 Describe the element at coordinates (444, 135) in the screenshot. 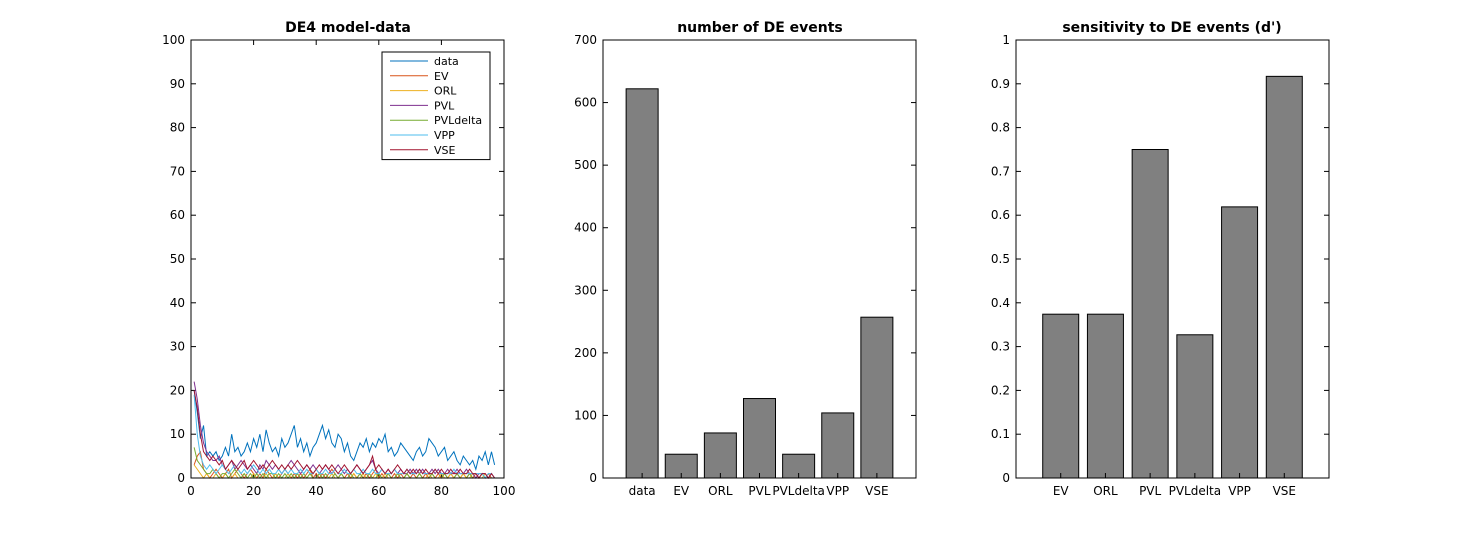

I see `legend-label: VPP` at that location.